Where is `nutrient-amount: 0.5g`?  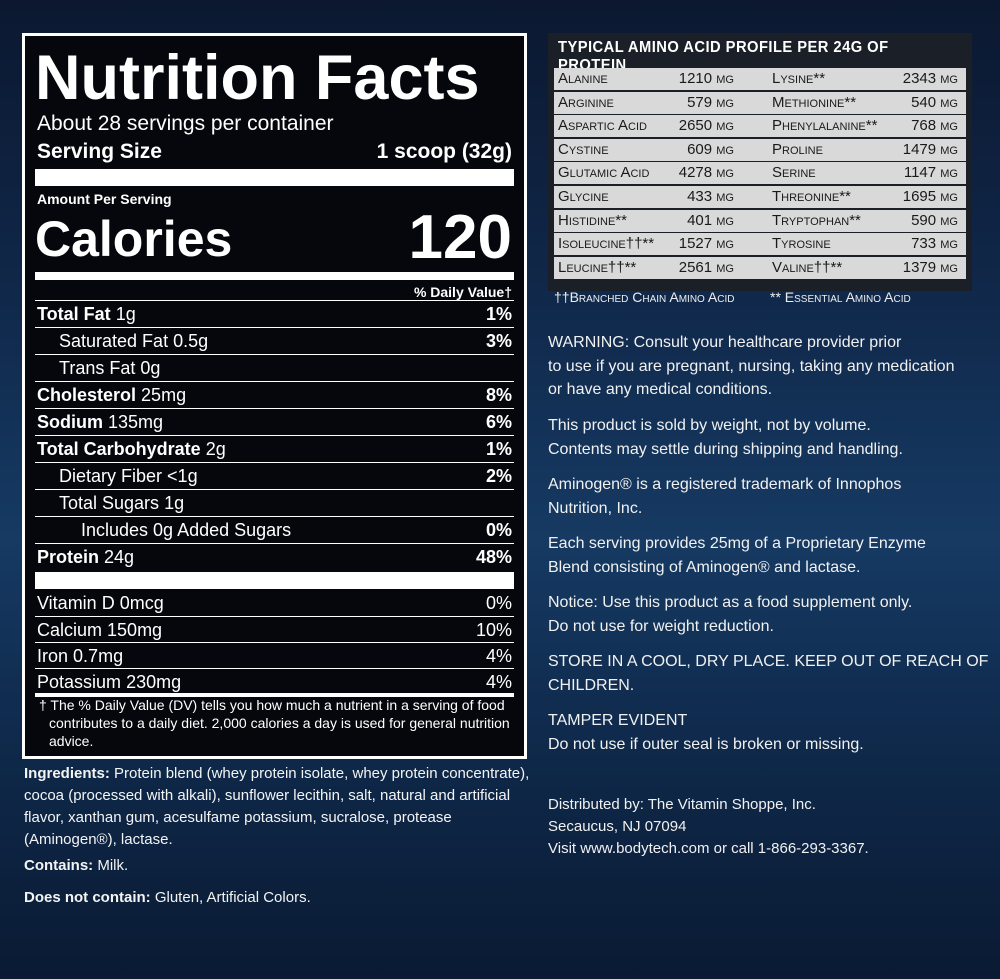
nutrient-amount: 0.5g is located at coordinates (191, 341).